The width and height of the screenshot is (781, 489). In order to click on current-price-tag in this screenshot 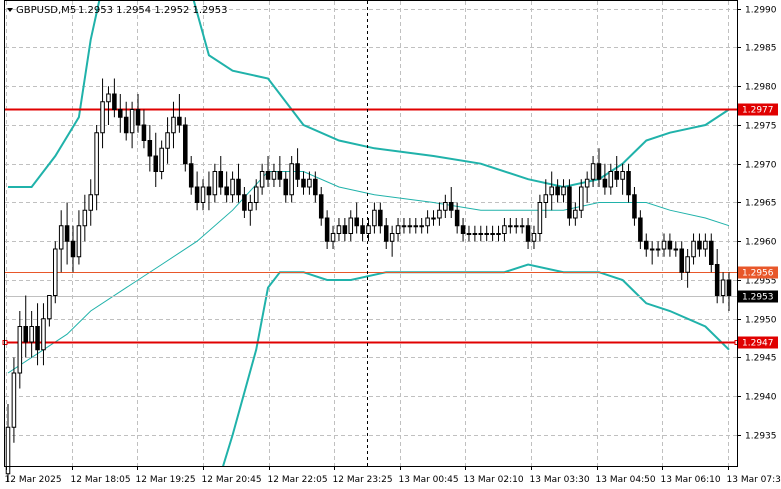, I will do `click(758, 296)`.